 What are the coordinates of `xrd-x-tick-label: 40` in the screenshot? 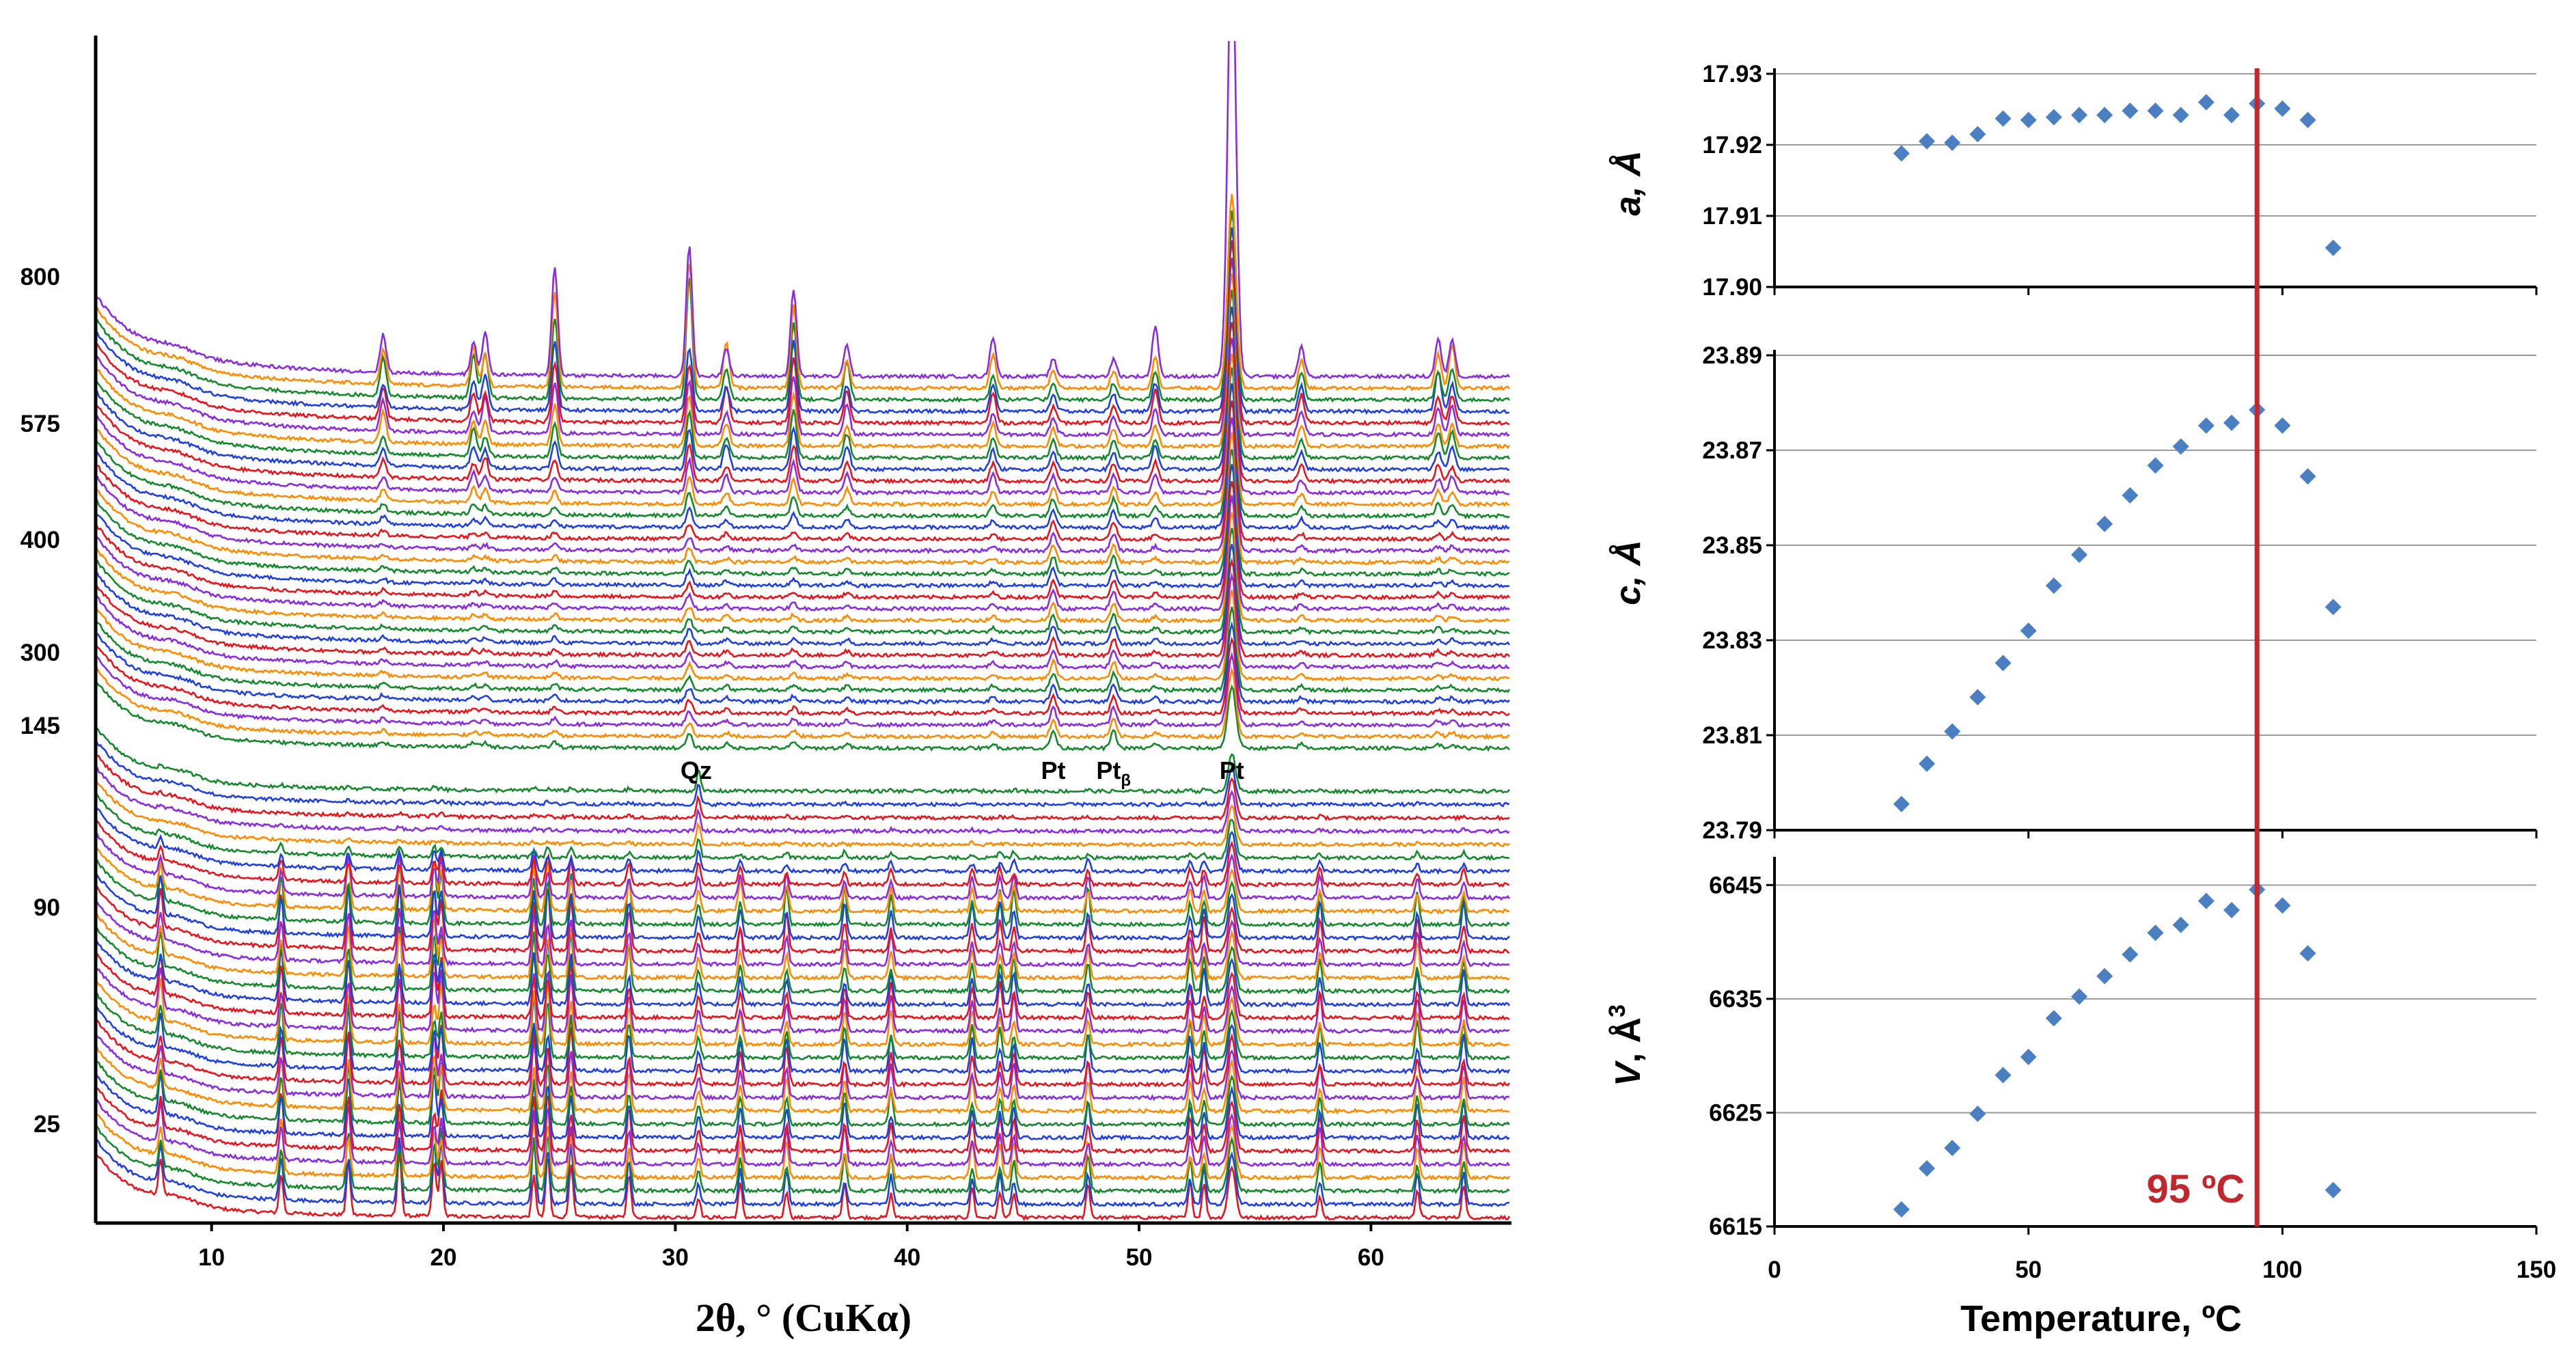 It's located at (907, 1257).